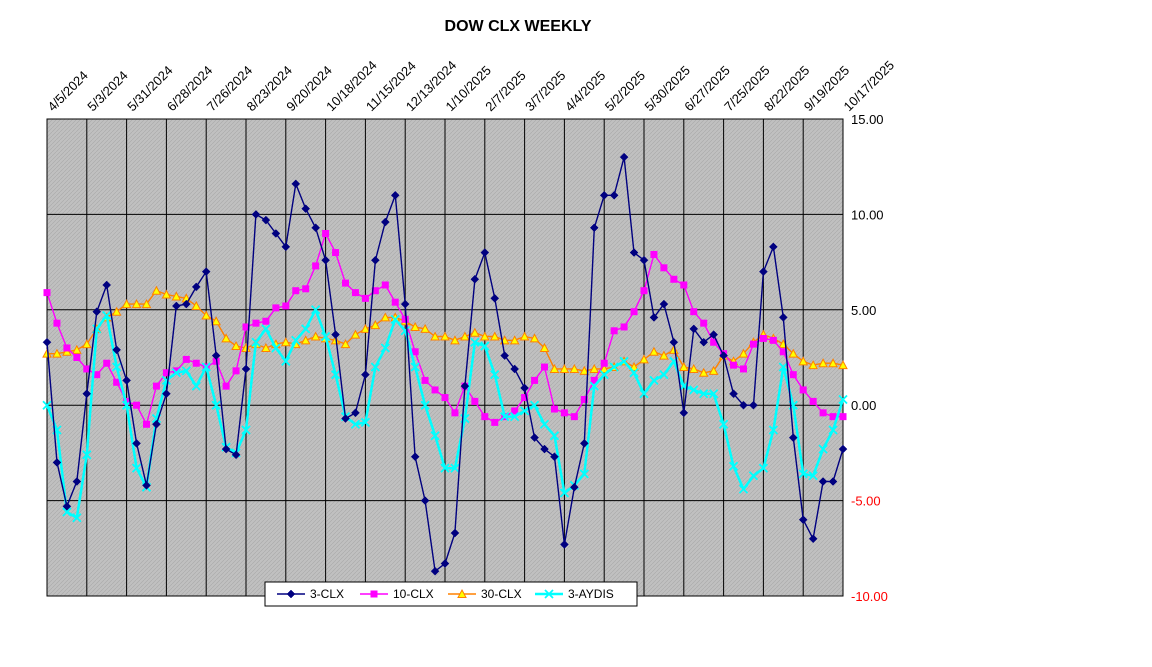  Describe the element at coordinates (625, 91) in the screenshot. I see `x-tick-label: 5/2/2025` at that location.